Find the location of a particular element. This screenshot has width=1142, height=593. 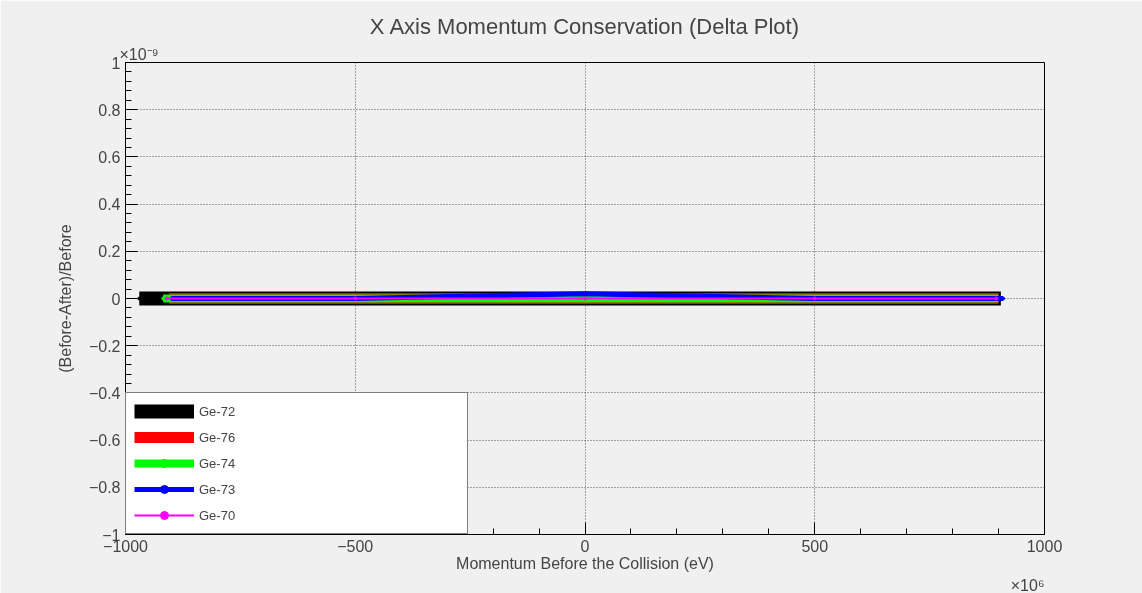

x-tick-label: 0 is located at coordinates (585, 546).